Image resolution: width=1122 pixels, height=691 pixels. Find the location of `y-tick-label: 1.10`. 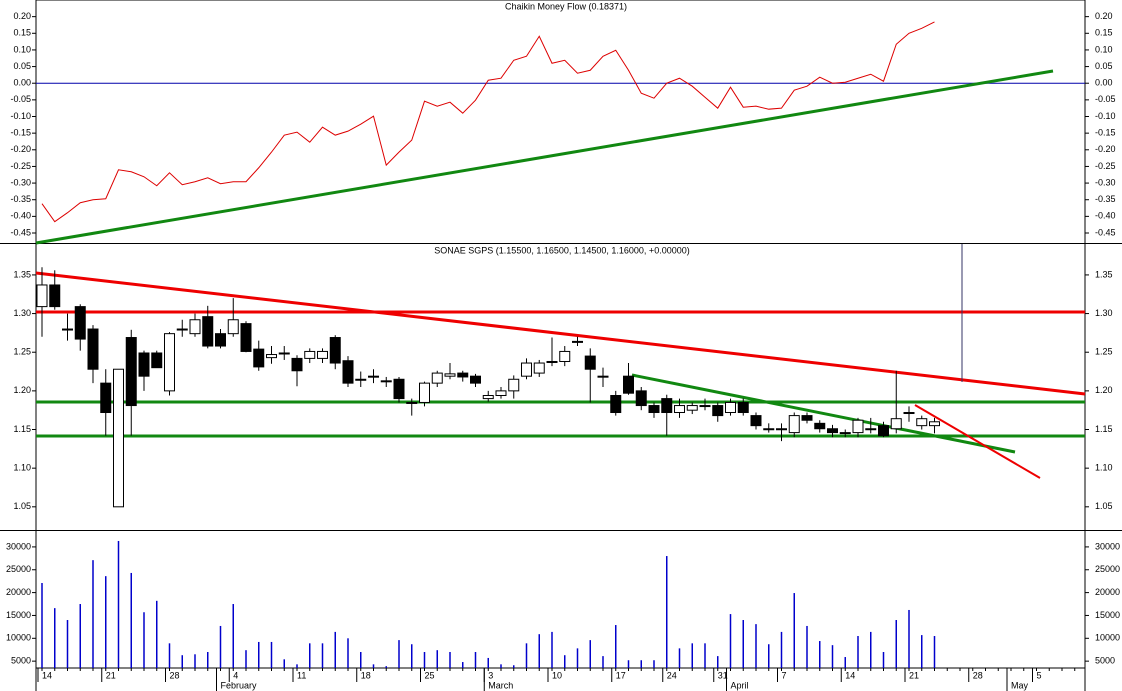

y-tick-label: 1.10 is located at coordinates (1104, 468).